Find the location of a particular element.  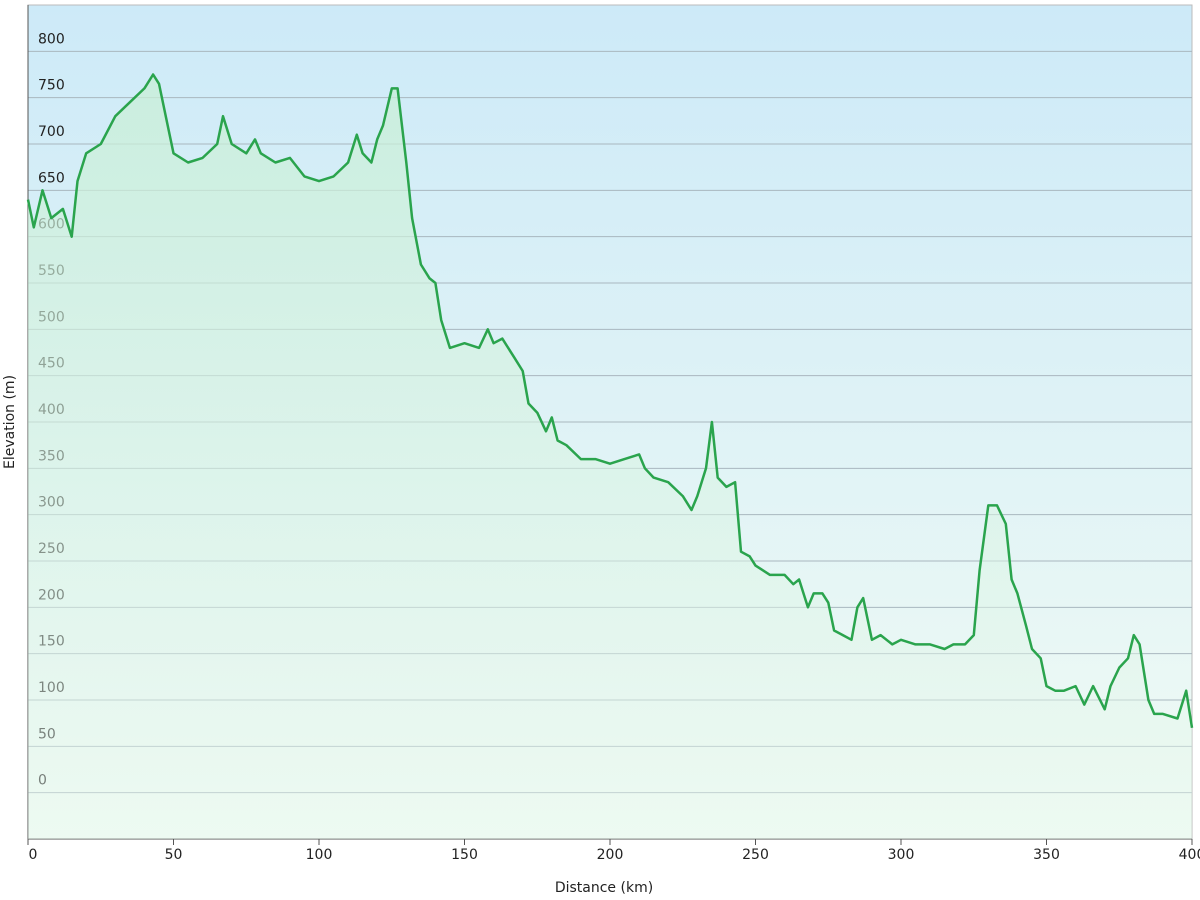

y-tick-label: 700 is located at coordinates (51, 132).